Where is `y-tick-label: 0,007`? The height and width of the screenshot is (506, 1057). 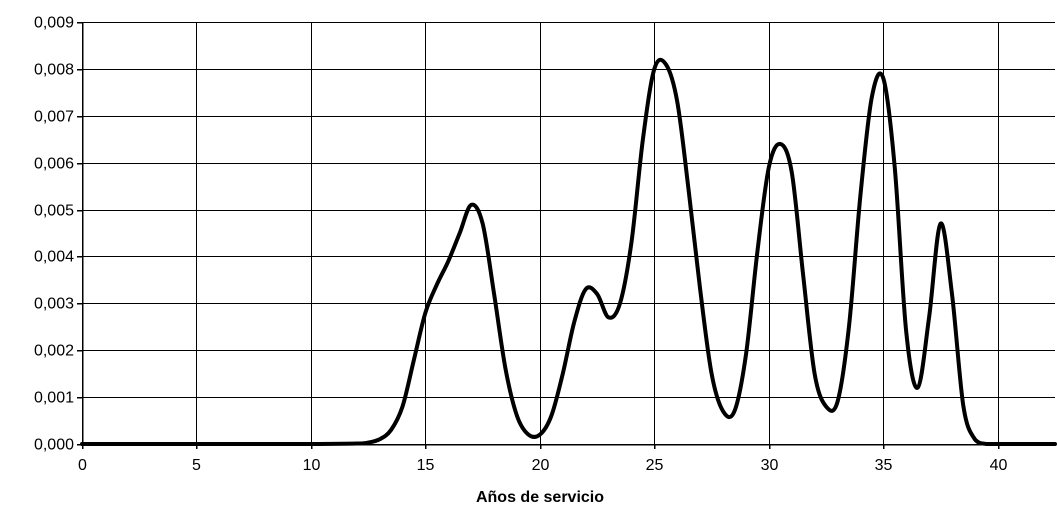
y-tick-label: 0,007 is located at coordinates (54, 117).